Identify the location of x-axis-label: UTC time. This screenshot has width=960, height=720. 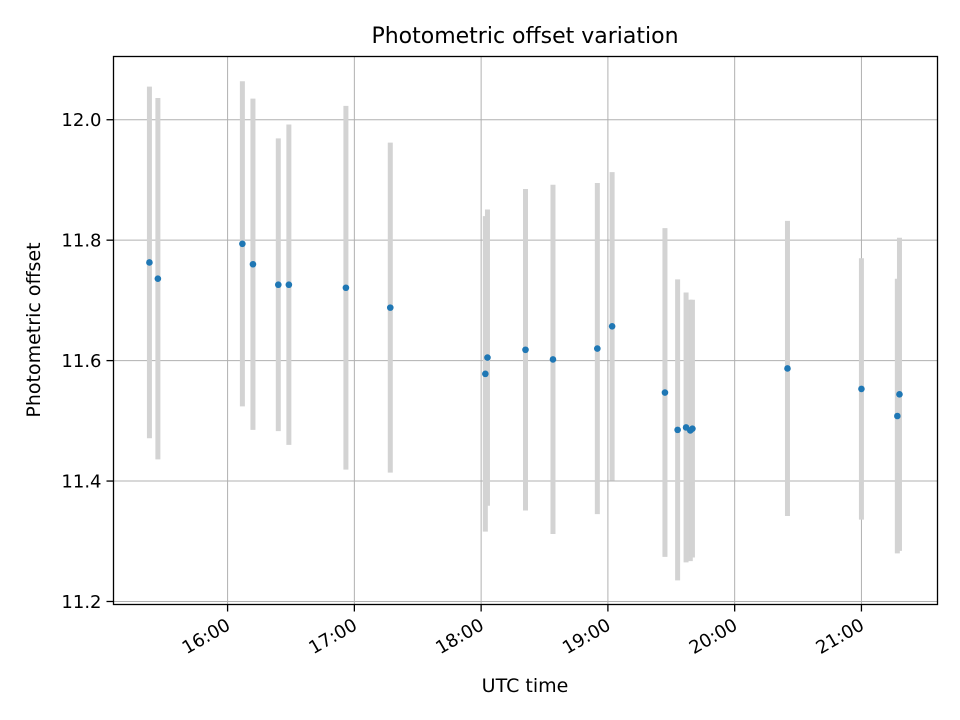
(525, 686).